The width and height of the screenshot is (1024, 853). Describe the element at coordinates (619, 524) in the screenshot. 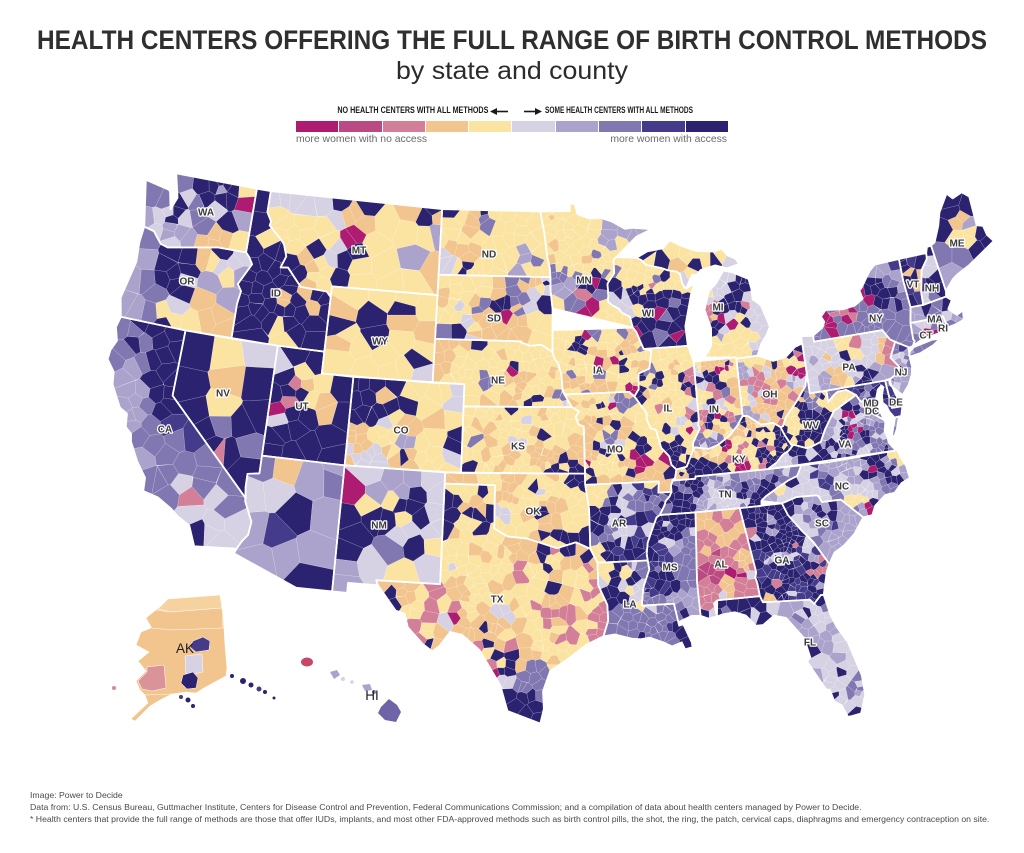

I see `svg-text: AR` at that location.